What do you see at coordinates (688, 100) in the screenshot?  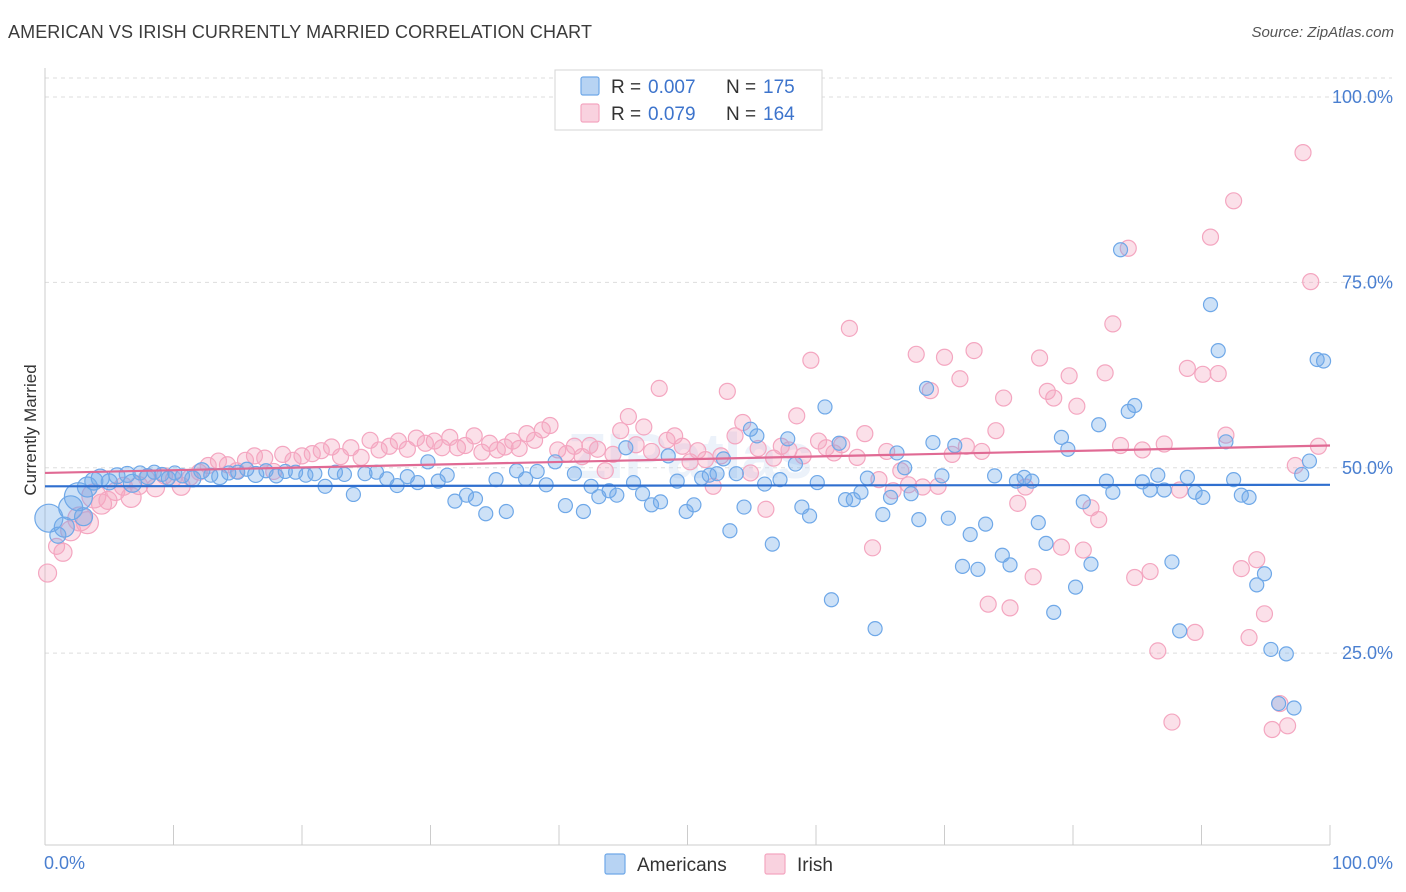 I see `stats-legend: R = 0.007 N = 175 R = 0.079 N = 164` at bounding box center [688, 100].